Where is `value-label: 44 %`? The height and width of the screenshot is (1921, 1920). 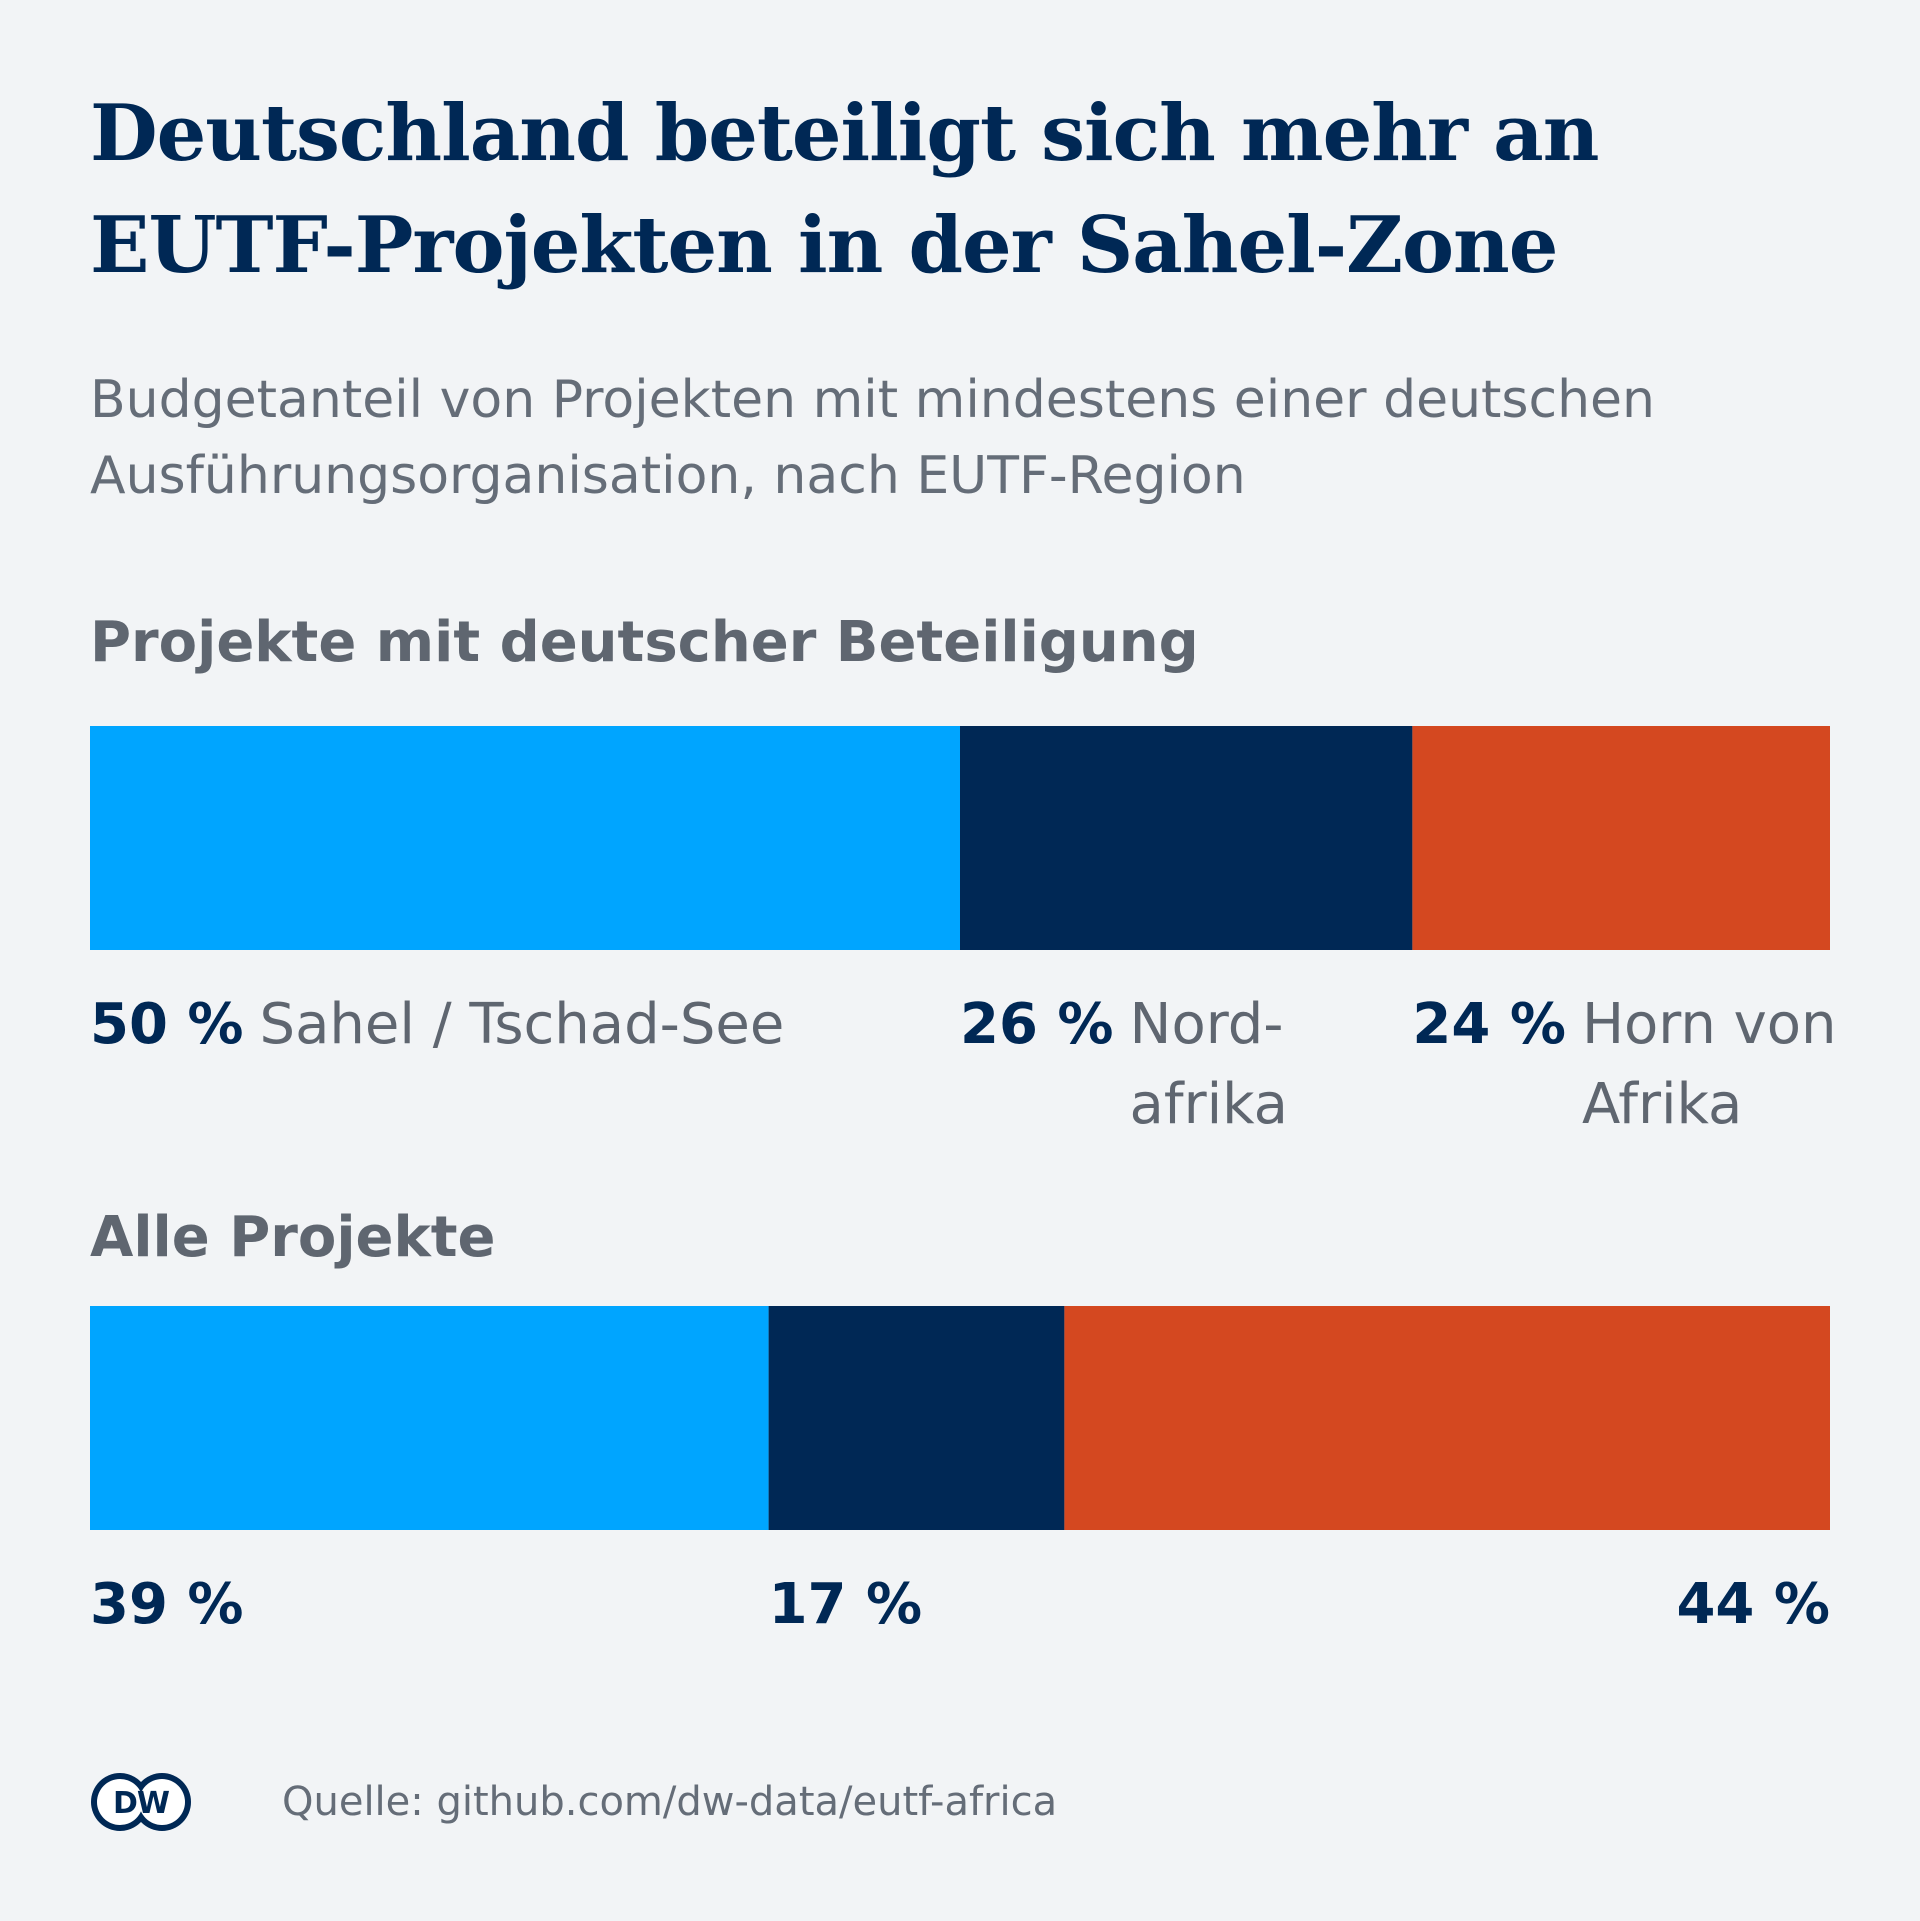
value-label: 44 % is located at coordinates (1753, 1604).